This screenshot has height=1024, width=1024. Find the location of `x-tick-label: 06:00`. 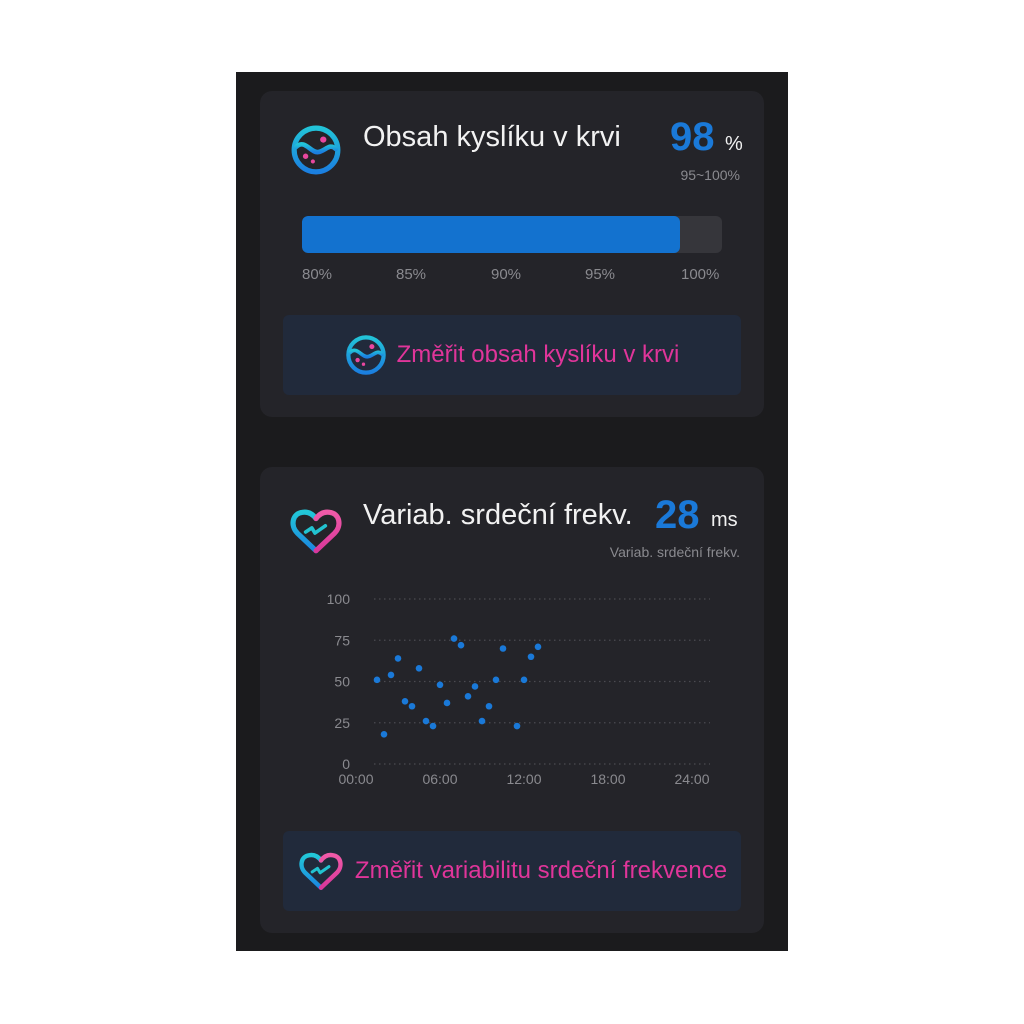

x-tick-label: 06:00 is located at coordinates (439, 779).